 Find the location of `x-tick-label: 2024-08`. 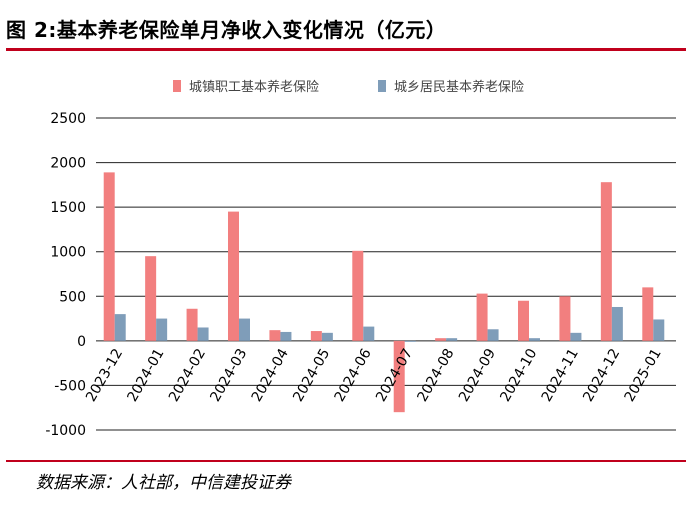

x-tick-label: 2024-08 is located at coordinates (436, 375).